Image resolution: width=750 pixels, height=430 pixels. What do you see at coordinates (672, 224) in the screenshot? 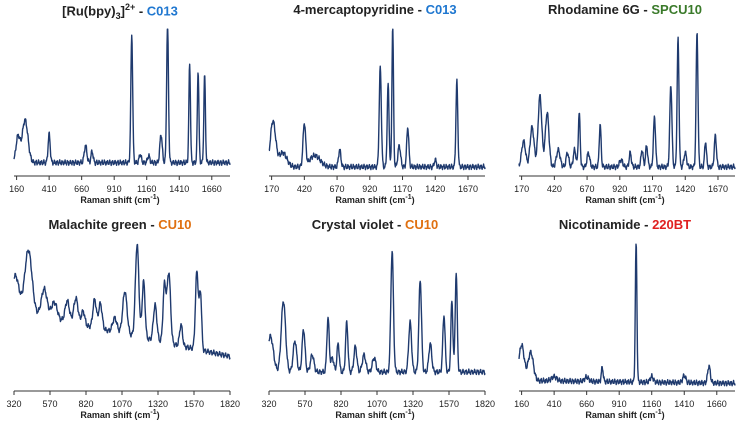
I see `substrate-label: 220BT` at bounding box center [672, 224].